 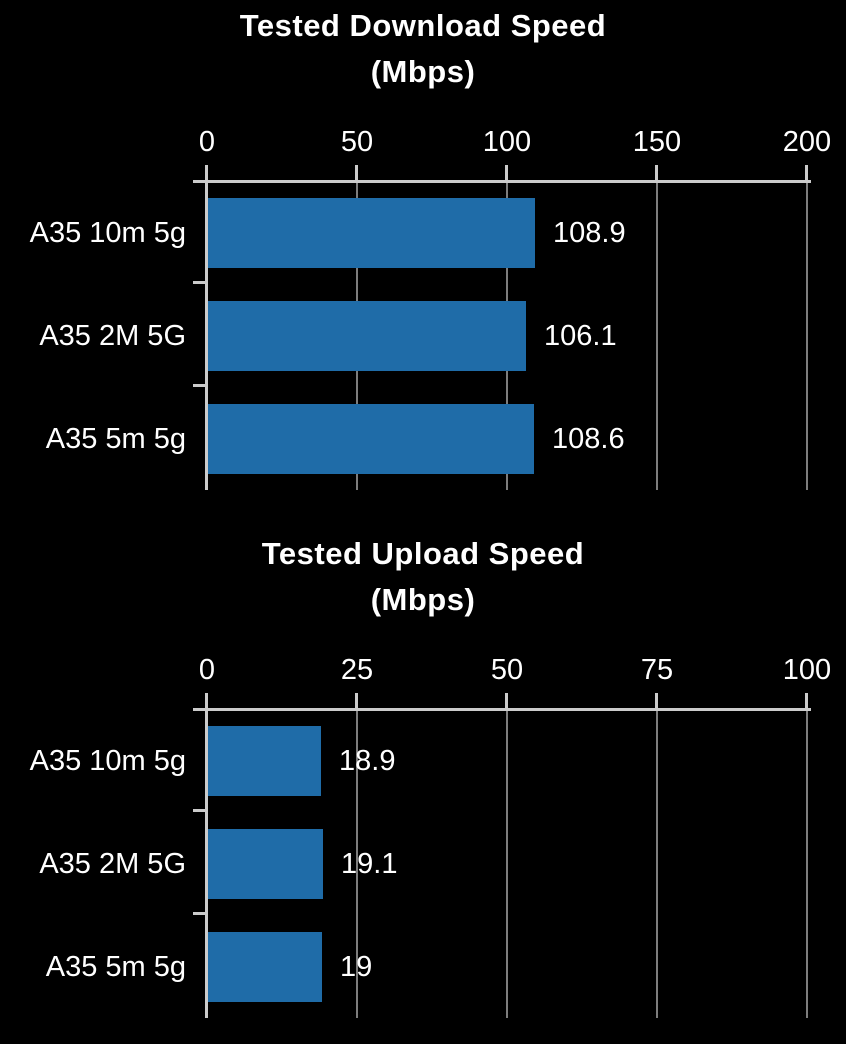 I want to click on bar-row: A35 2M 5G 106.1, so click(x=423, y=336).